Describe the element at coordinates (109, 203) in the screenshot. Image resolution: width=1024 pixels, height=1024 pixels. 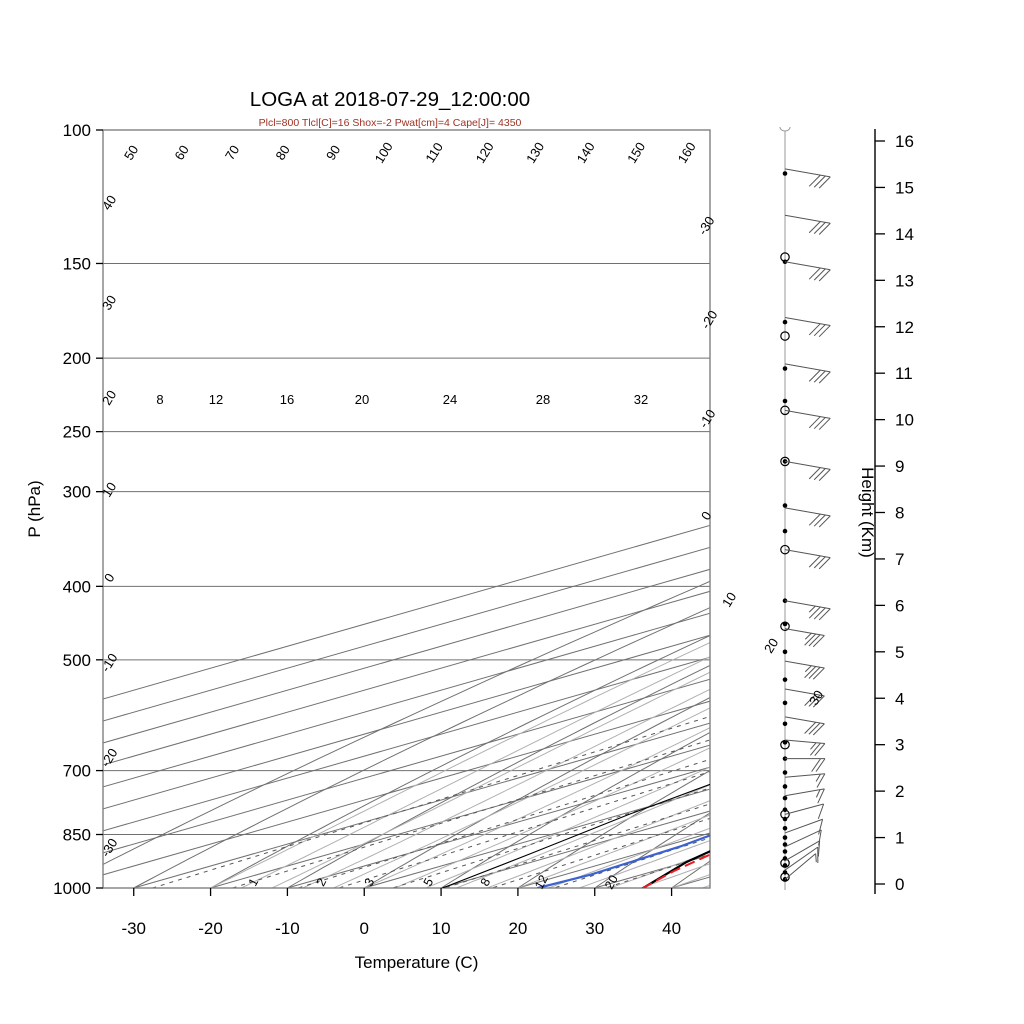
I see `isotherm-left-label-40: 40` at that location.